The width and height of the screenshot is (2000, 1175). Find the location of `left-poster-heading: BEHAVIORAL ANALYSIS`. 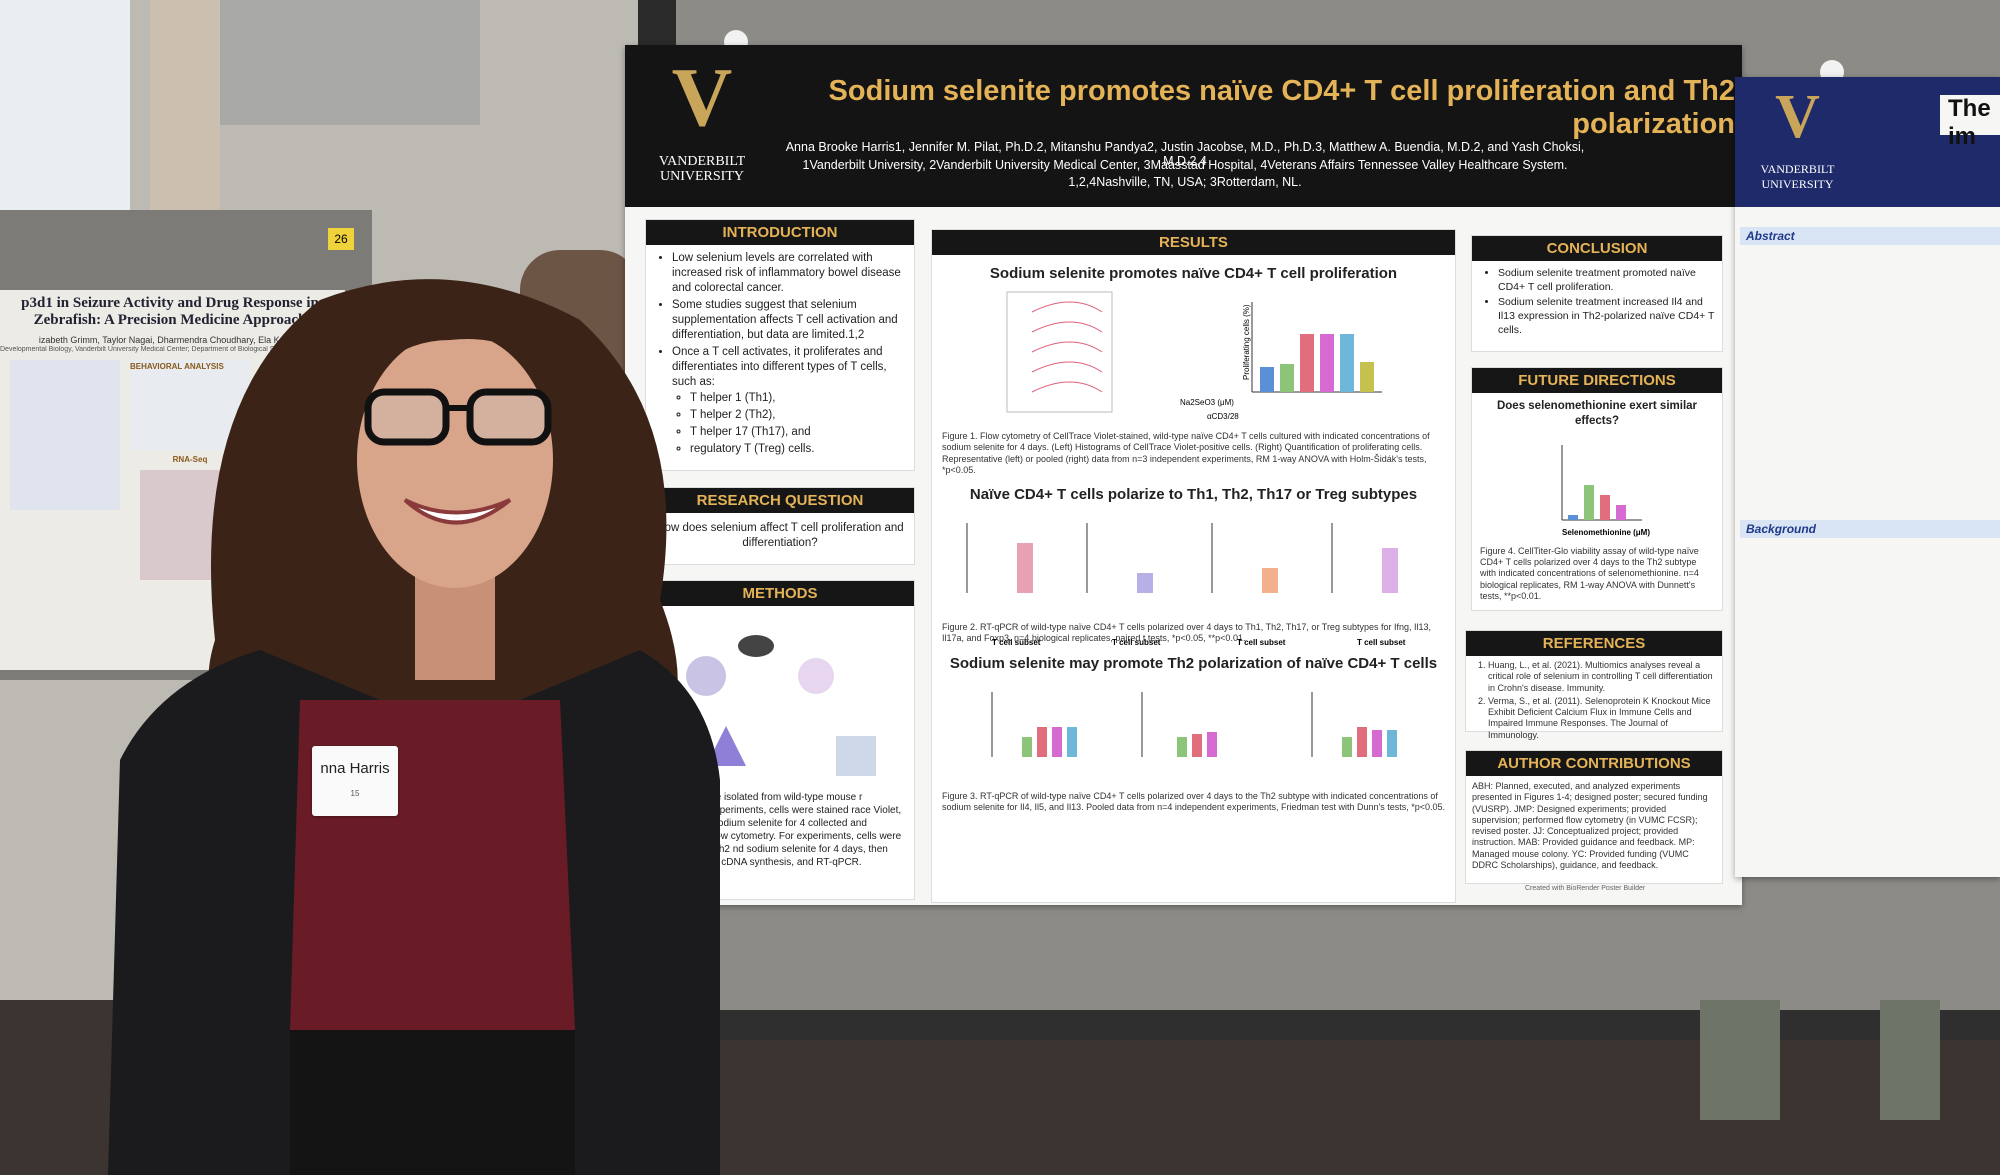

left-poster-heading: BEHAVIORAL ANALYSIS is located at coordinates (177, 366).